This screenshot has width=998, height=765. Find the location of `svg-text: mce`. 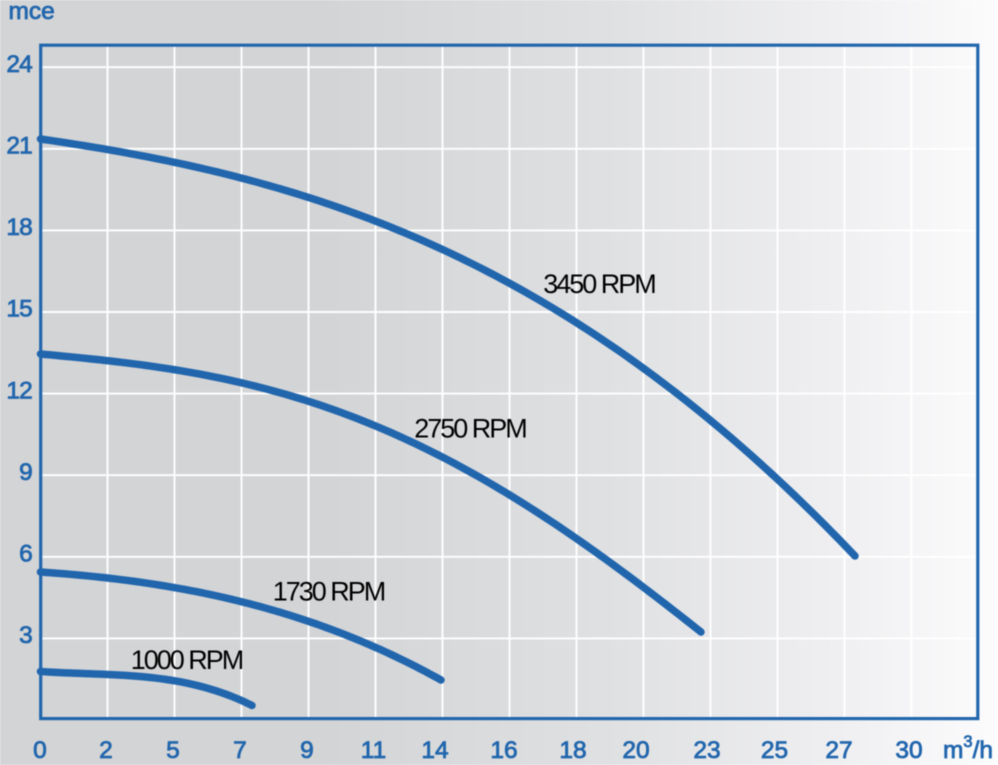

svg-text: mce is located at coordinates (32, 12).